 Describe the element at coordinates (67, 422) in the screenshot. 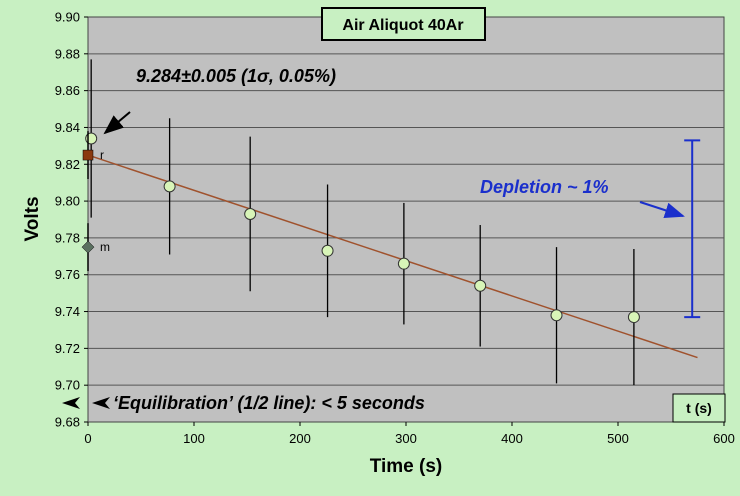

I see `y-tick-label: 9.68` at that location.